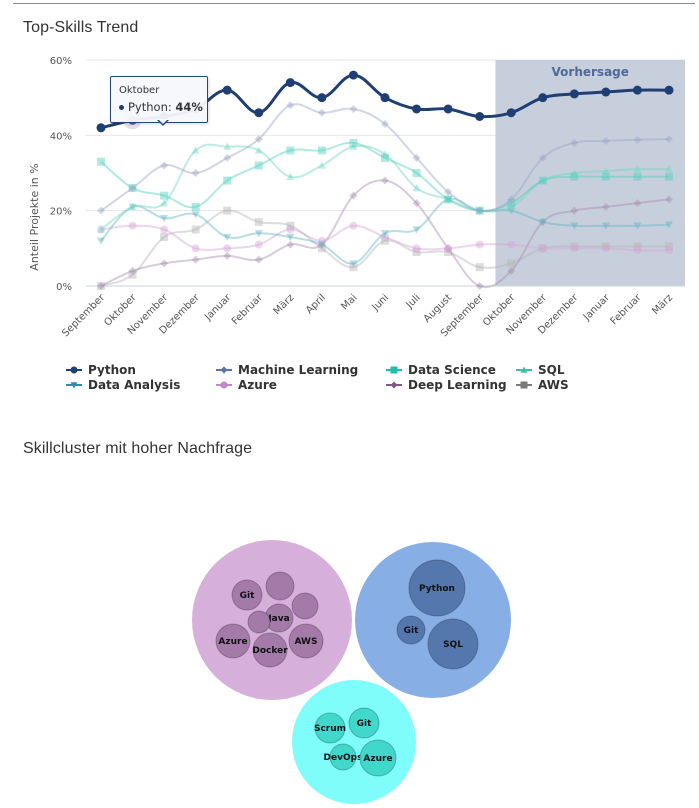 Image resolution: width=699 pixels, height=808 pixels. Describe the element at coordinates (349, 302) in the screenshot. I see `x-tick-label: Mai` at that location.